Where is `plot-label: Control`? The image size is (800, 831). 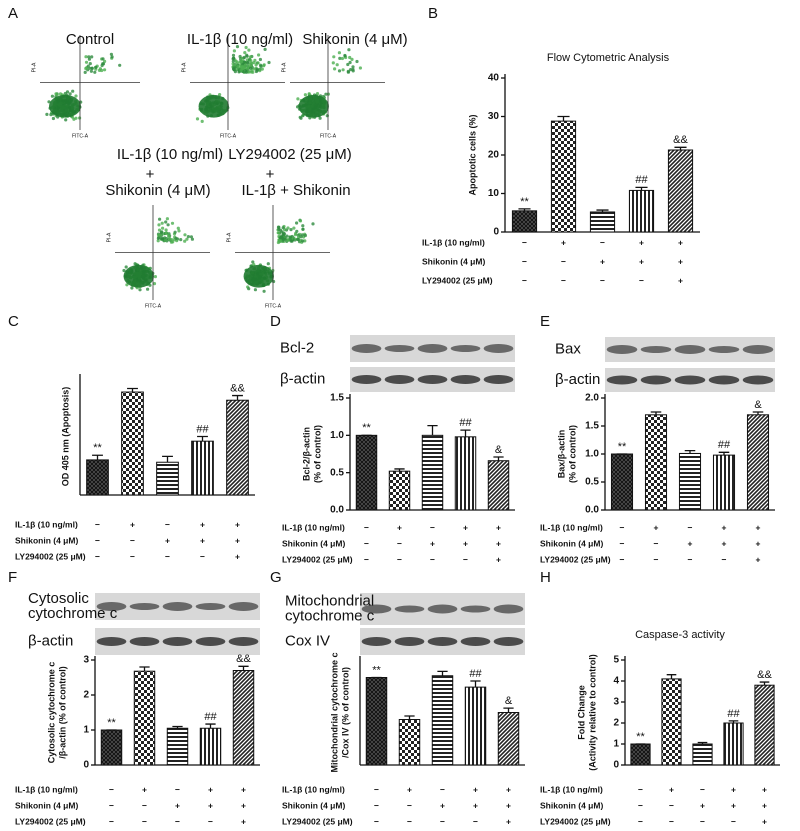
plot-label: Control is located at coordinates (90, 39).